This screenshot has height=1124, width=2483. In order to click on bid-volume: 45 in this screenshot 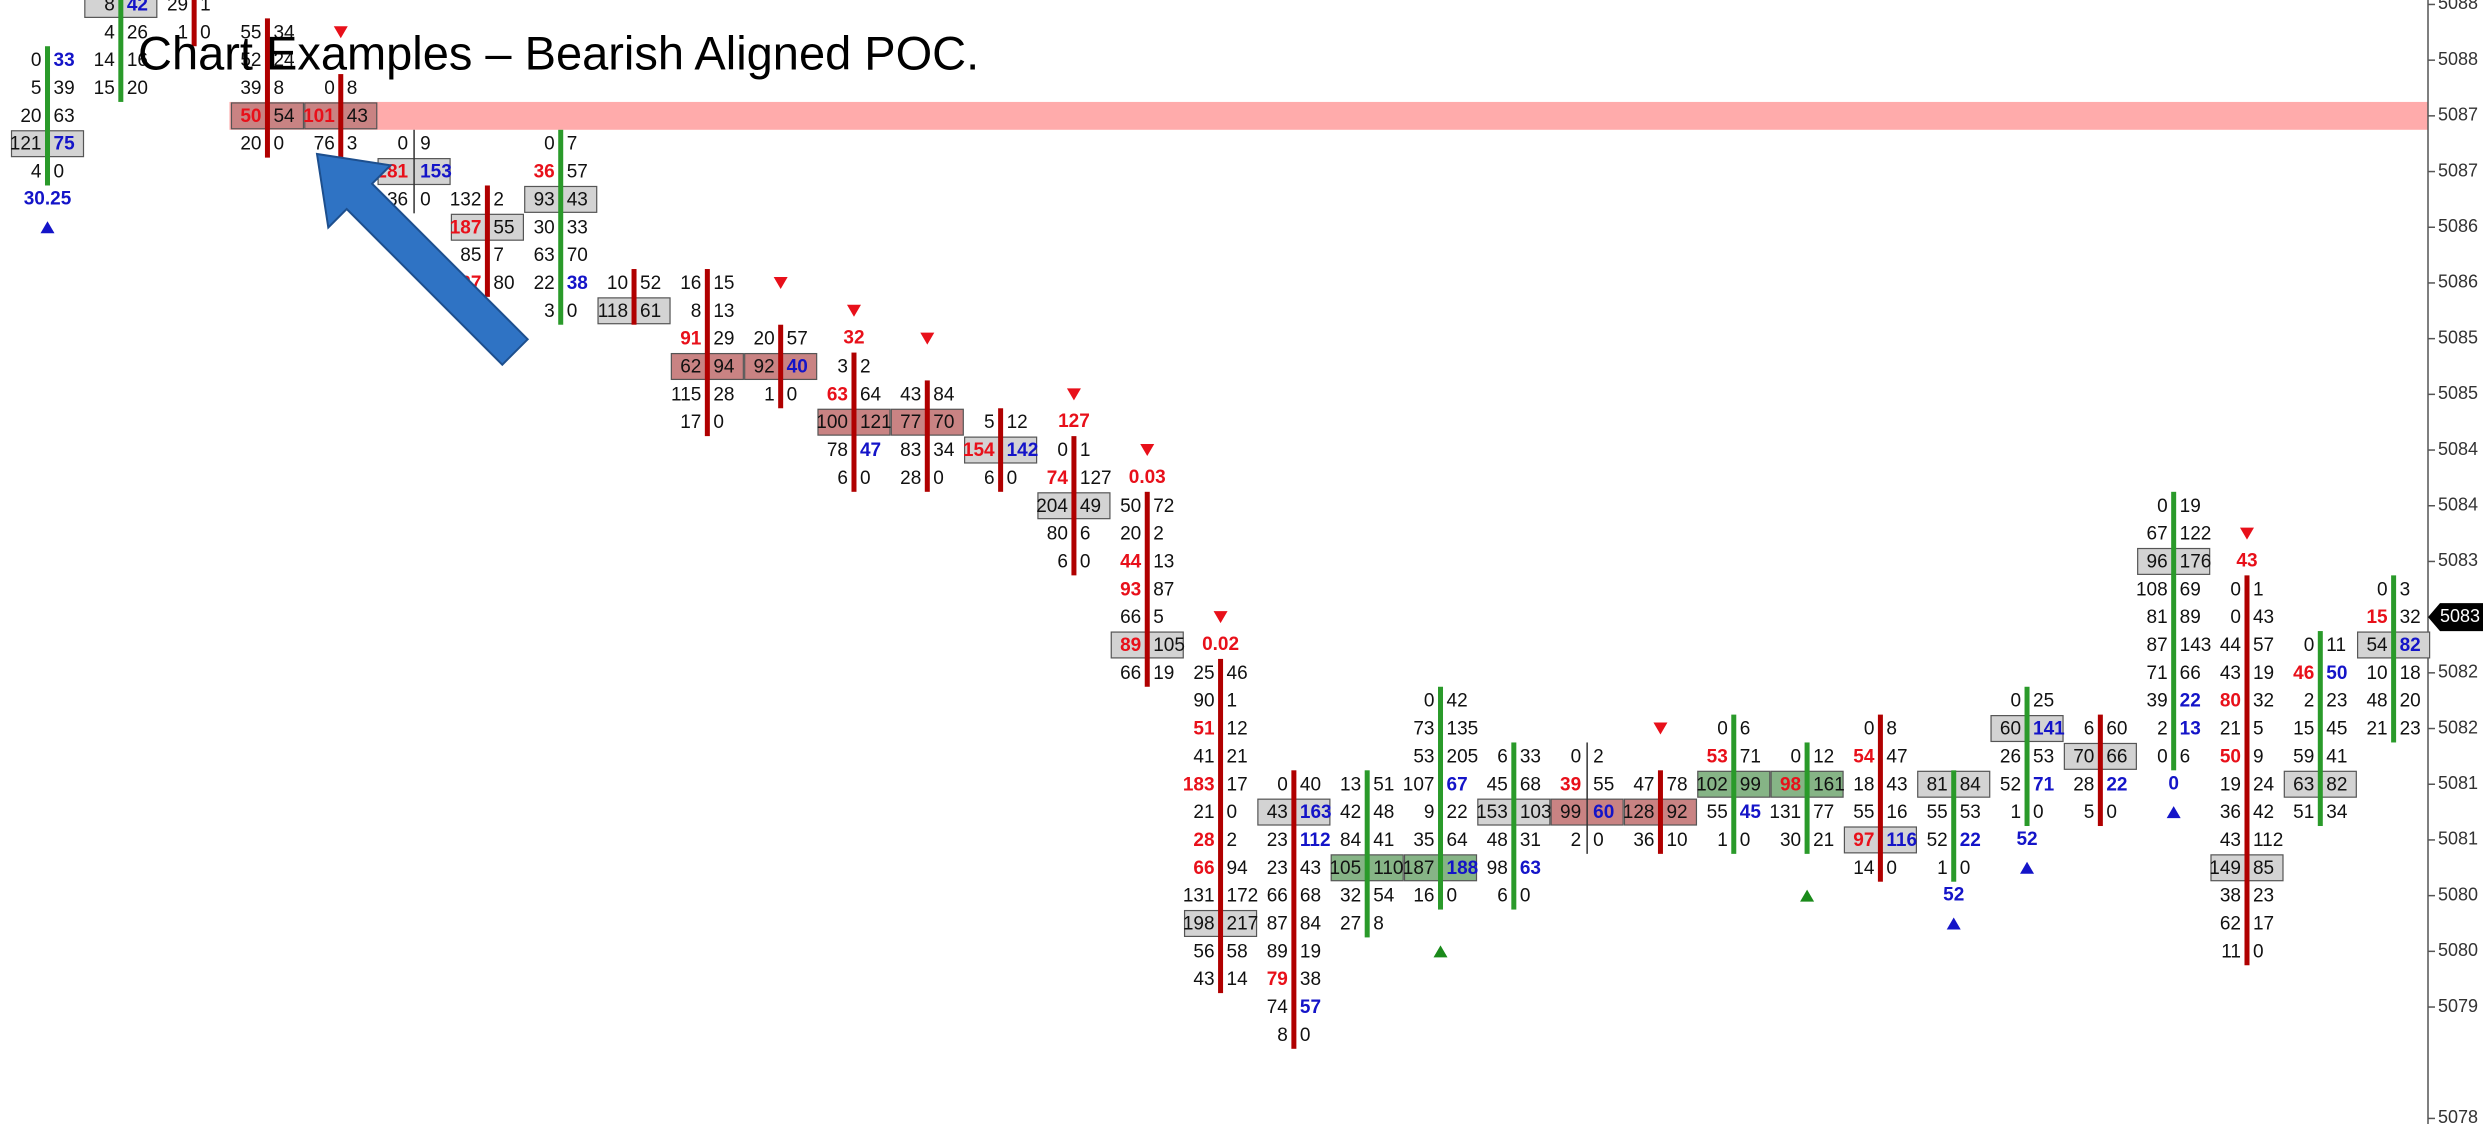, I will do `click(1497, 784)`.